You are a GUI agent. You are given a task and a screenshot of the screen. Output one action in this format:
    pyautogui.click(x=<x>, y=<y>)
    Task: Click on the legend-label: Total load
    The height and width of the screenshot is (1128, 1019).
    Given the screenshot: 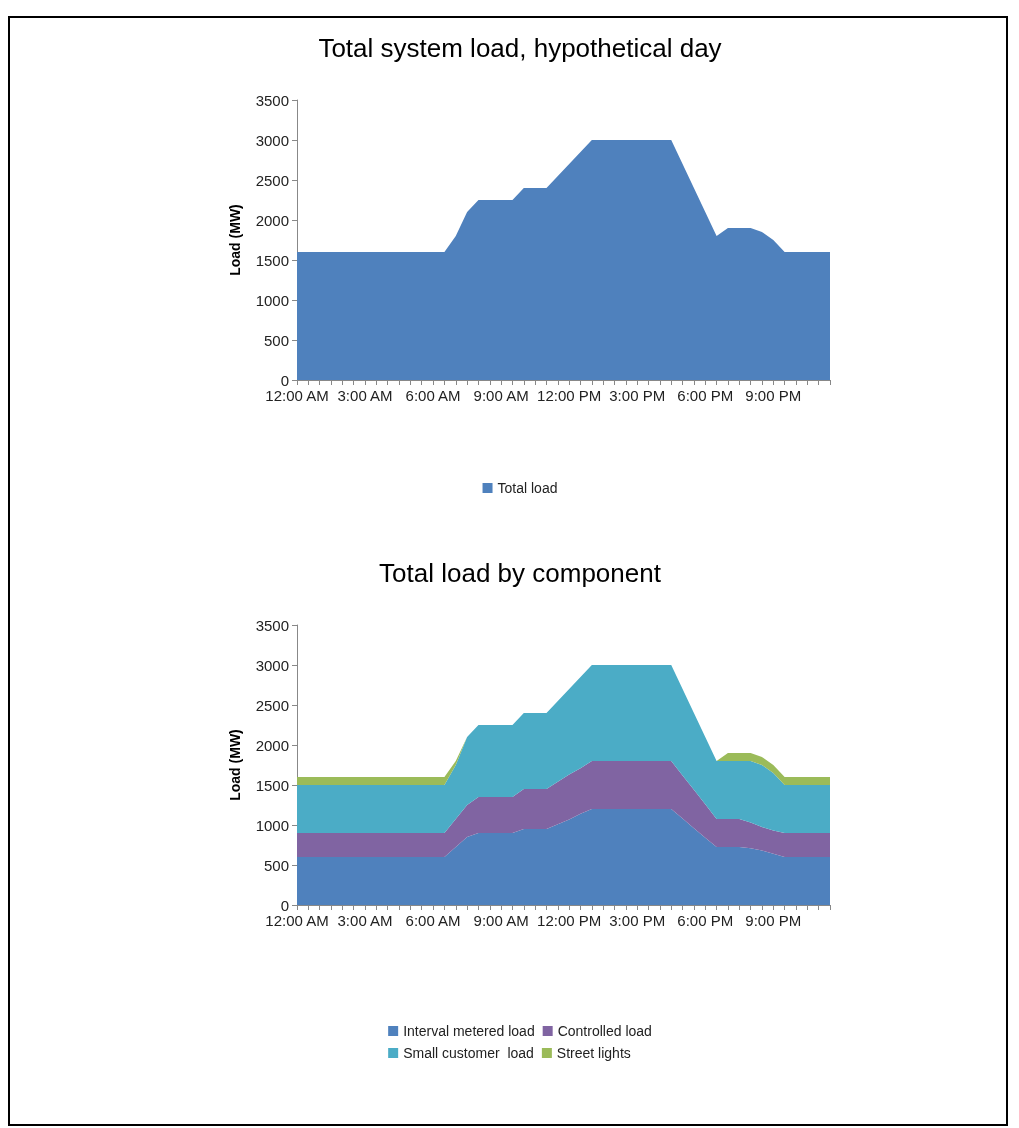 What is the action you would take?
    pyautogui.click(x=527, y=488)
    